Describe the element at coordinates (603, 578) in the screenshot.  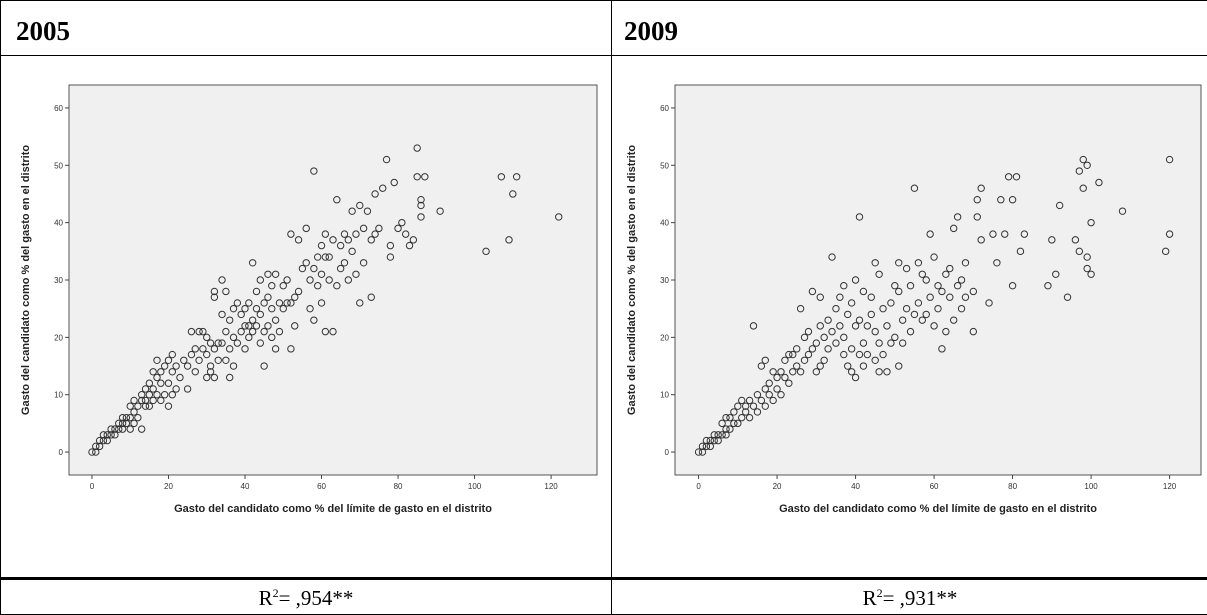
I see `footer-rule` at that location.